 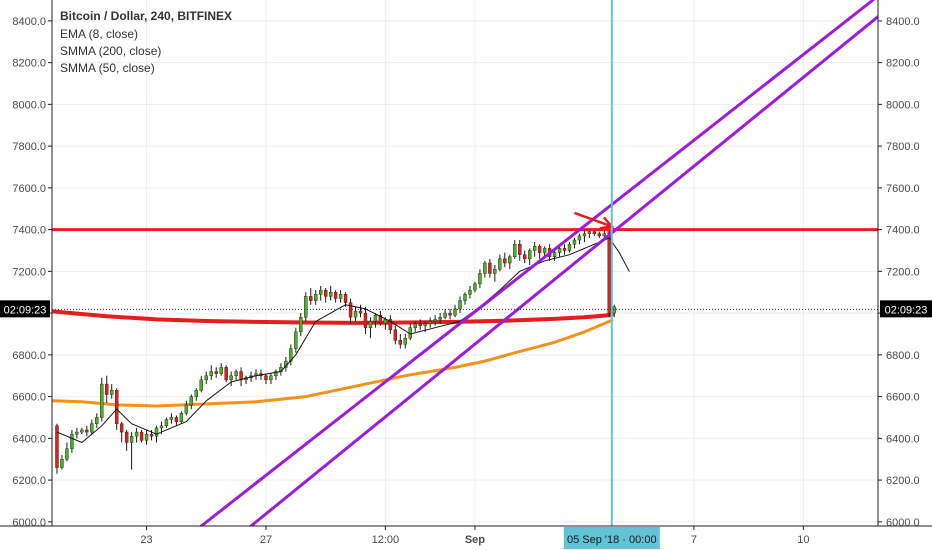 I want to click on countdown-tag-right, so click(x=906, y=309).